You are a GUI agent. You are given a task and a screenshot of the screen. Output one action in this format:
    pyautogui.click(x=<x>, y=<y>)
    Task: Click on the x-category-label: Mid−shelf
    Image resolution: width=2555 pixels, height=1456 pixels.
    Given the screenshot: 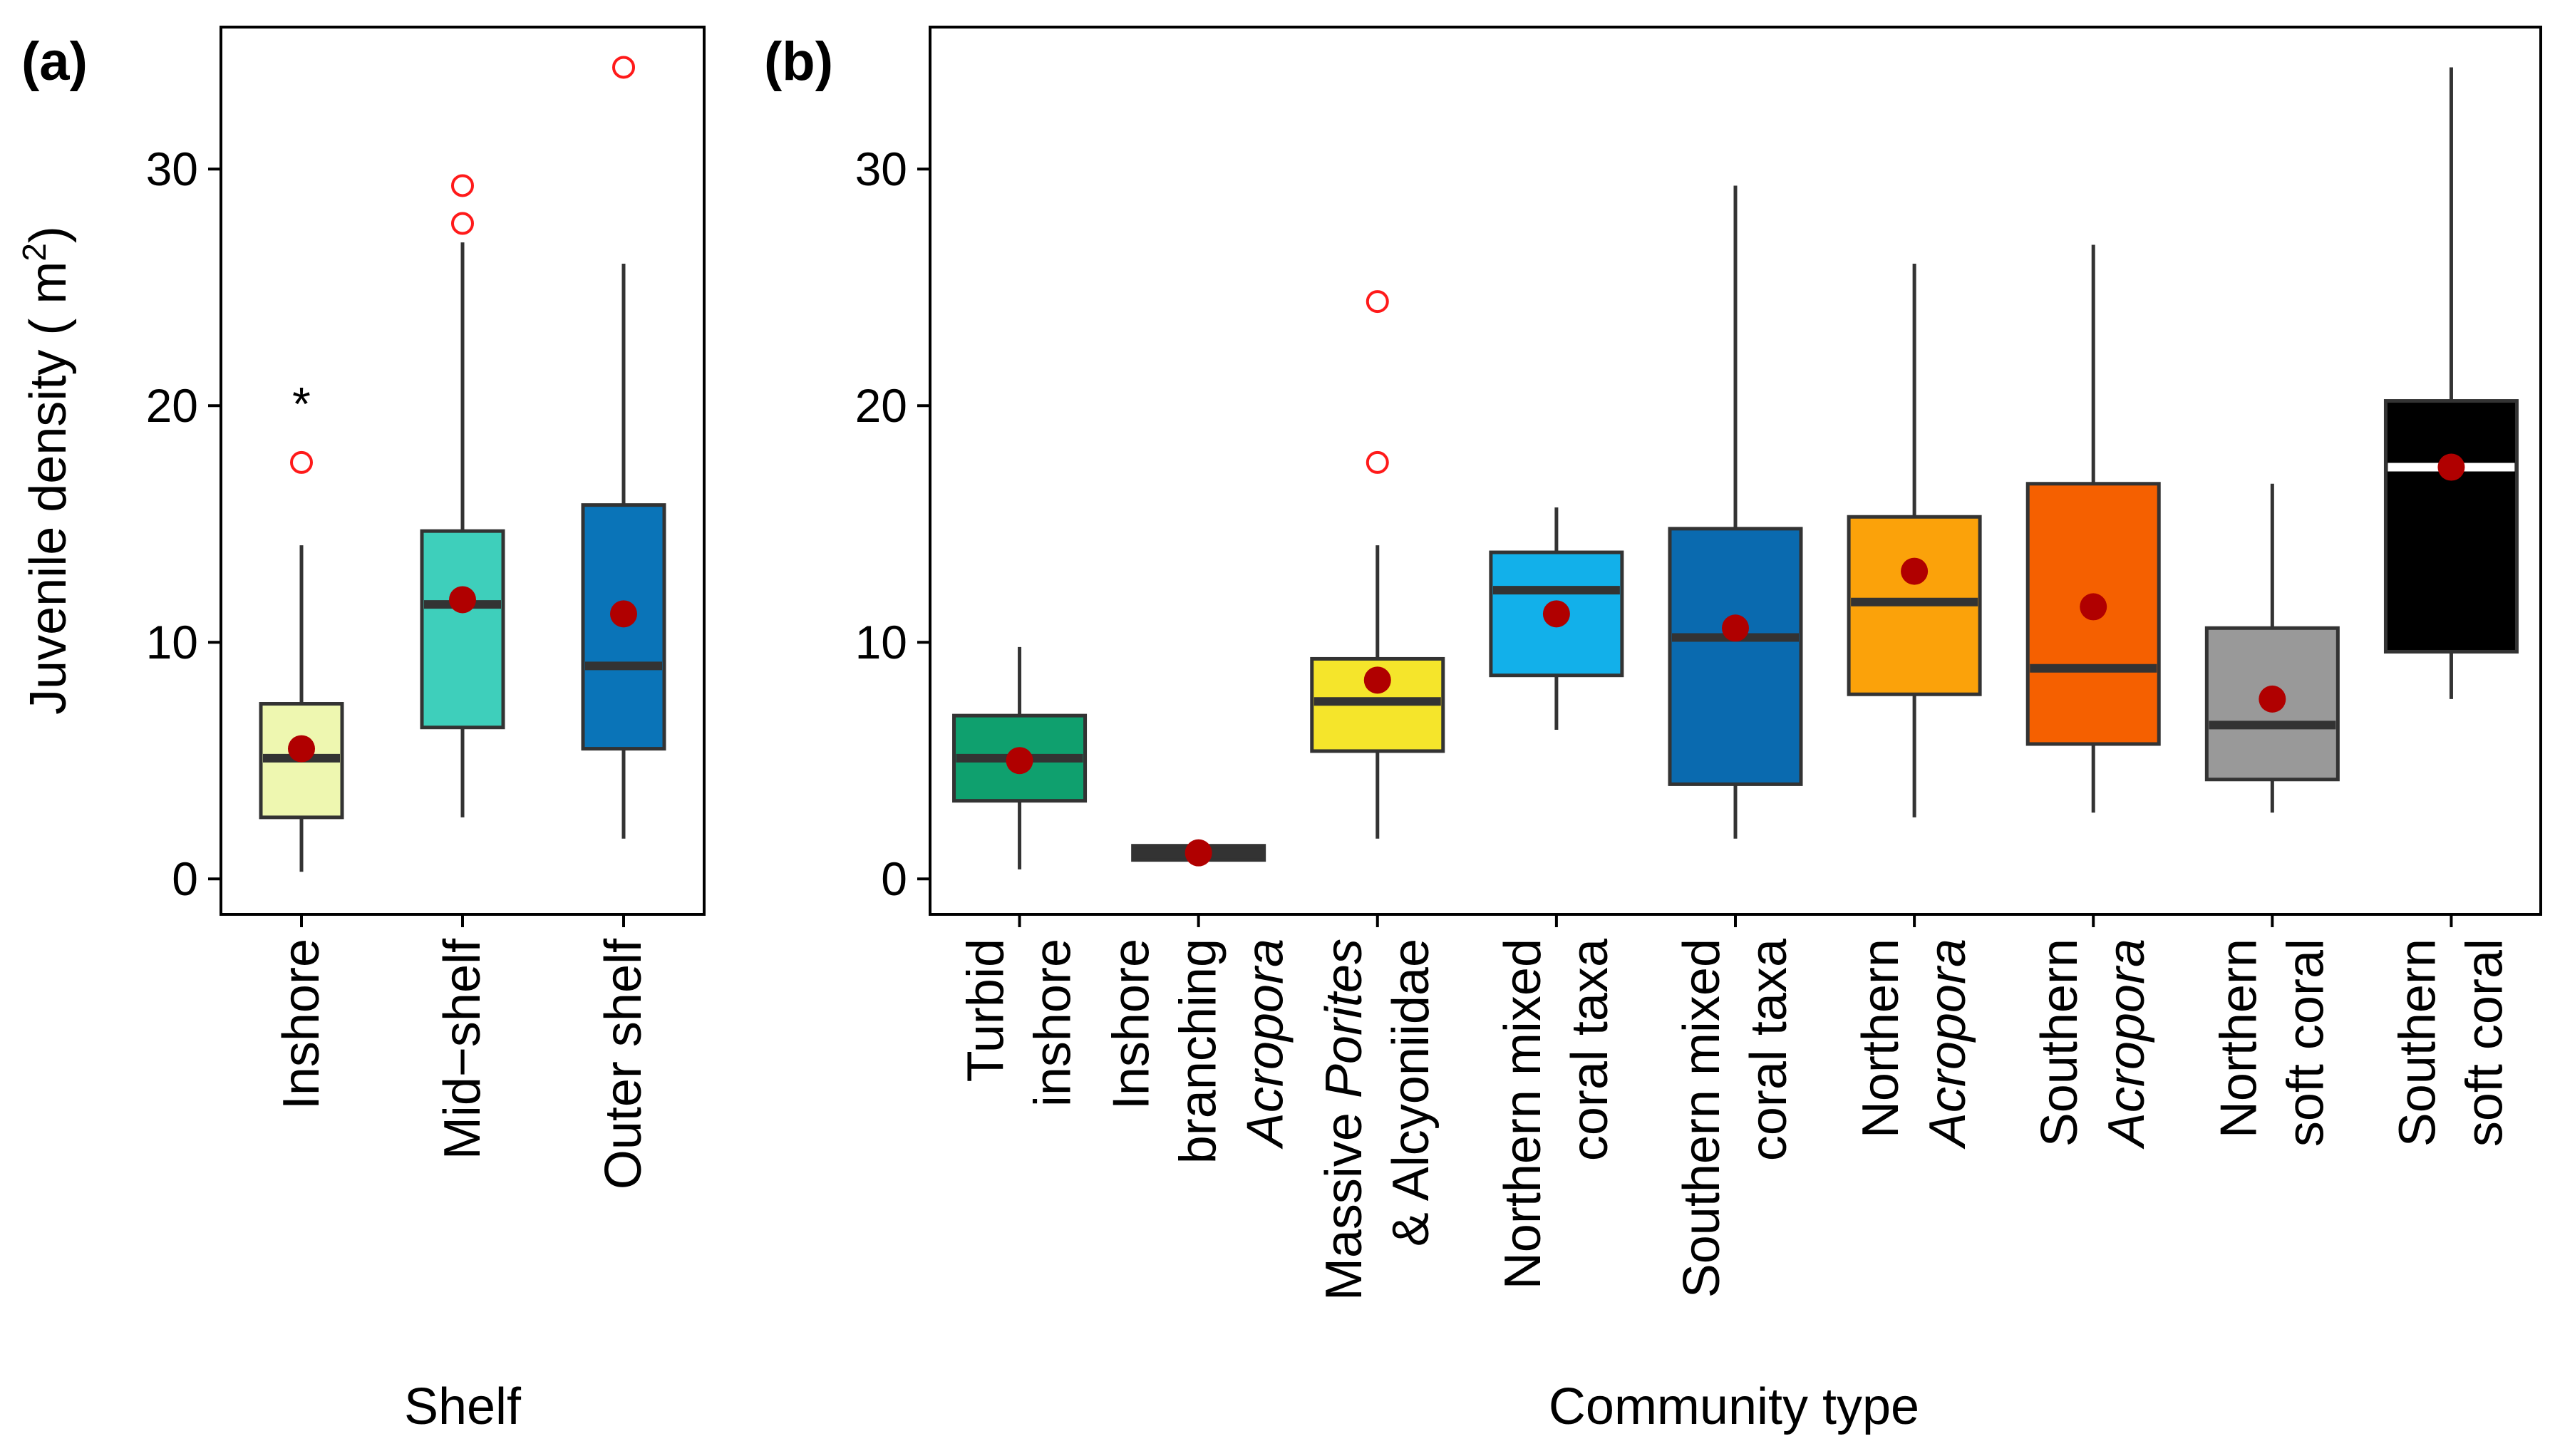 What is the action you would take?
    pyautogui.click(x=463, y=1049)
    